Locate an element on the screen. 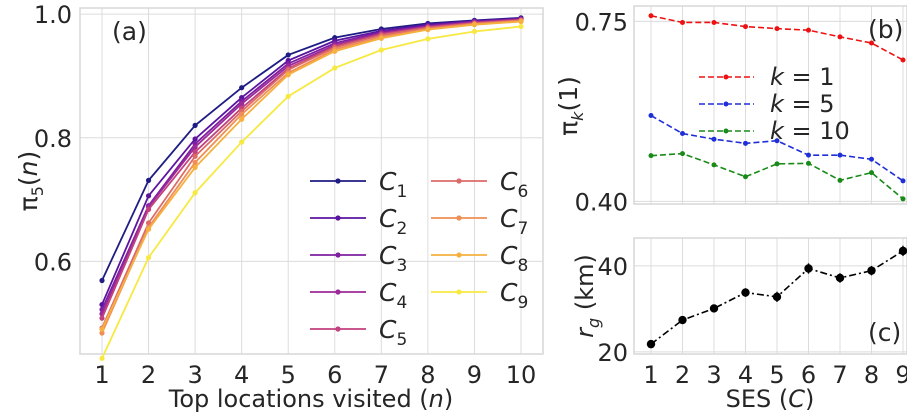 This screenshot has width=907, height=414. panel-c-ticks: 1 2 3 4 5 6 7 8 9 20 40 is located at coordinates (752, 321).